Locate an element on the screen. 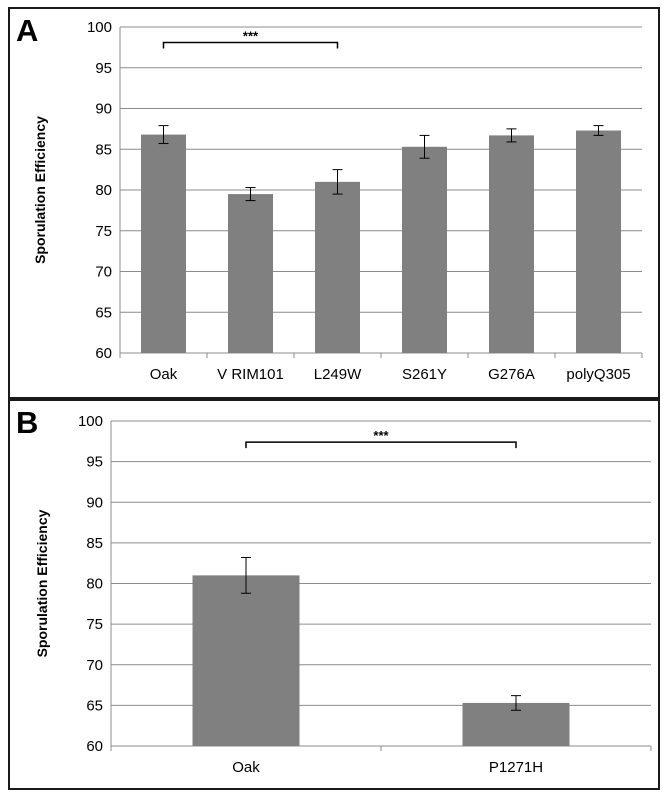  panel-b-letter: B is located at coordinates (27, 422).